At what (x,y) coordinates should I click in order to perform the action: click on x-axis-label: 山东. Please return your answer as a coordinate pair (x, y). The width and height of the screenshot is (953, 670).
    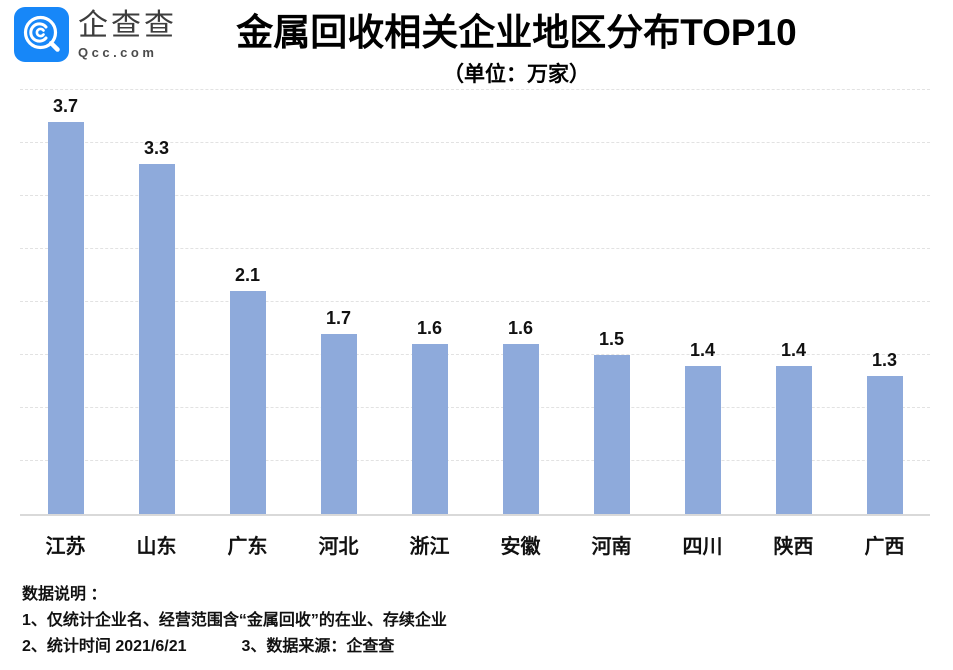
    Looking at the image, I should click on (156, 547).